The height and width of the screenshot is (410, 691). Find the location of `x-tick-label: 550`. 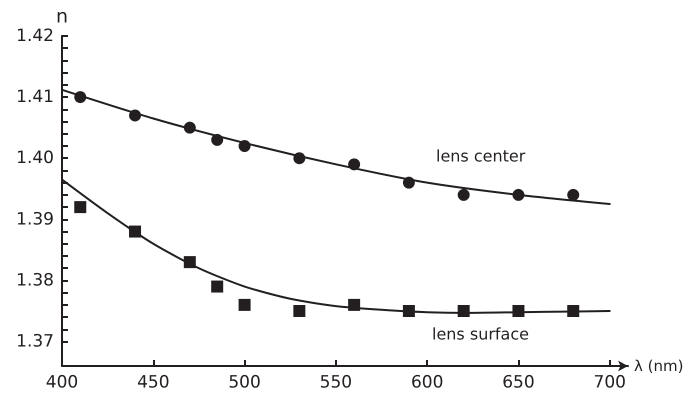

x-tick-label: 550 is located at coordinates (336, 382).